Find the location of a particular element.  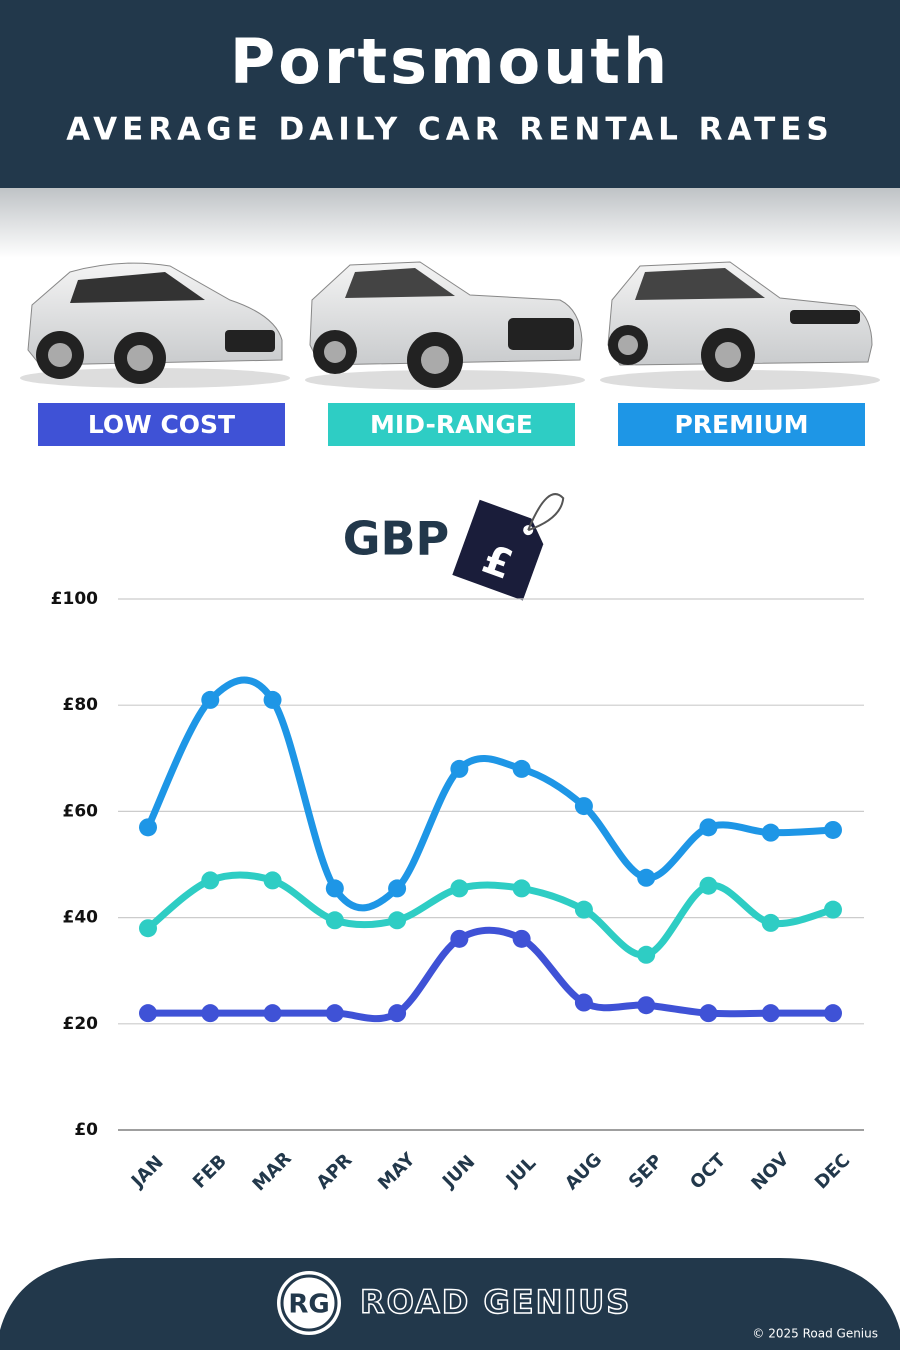

legend-label: MID-RANGE is located at coordinates (451, 424).